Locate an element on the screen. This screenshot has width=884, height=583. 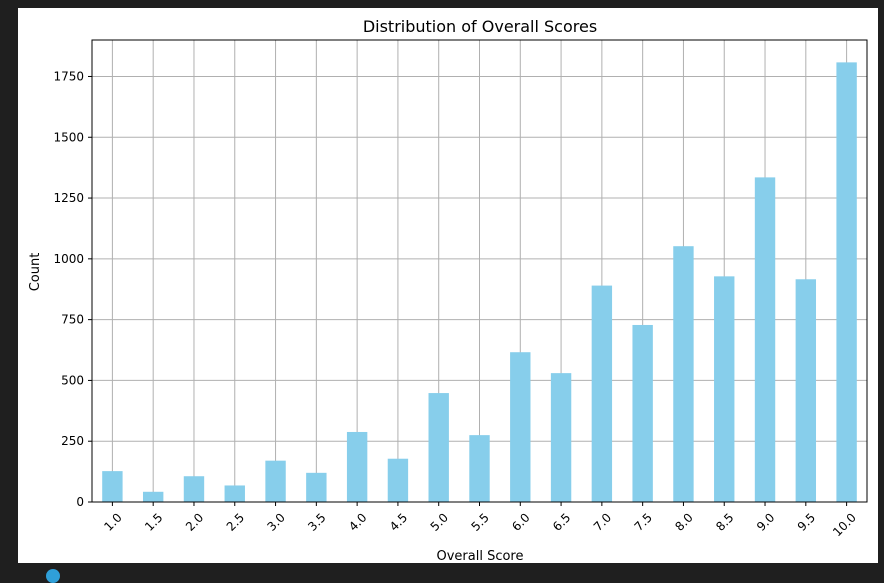
x-tick-label: 8.0 is located at coordinates (683, 521).